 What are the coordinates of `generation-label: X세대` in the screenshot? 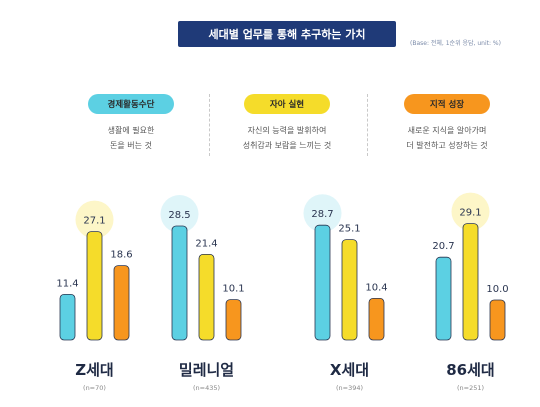 It's located at (349, 370).